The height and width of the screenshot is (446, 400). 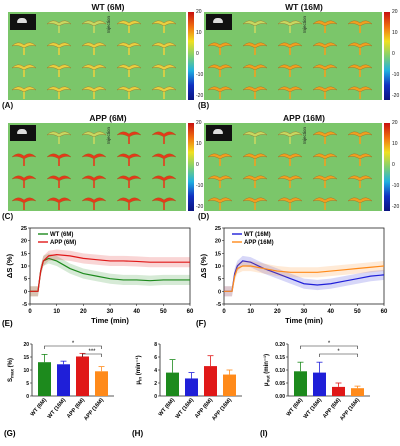 I want to click on category-label: WT (16M), so click(x=57, y=408).